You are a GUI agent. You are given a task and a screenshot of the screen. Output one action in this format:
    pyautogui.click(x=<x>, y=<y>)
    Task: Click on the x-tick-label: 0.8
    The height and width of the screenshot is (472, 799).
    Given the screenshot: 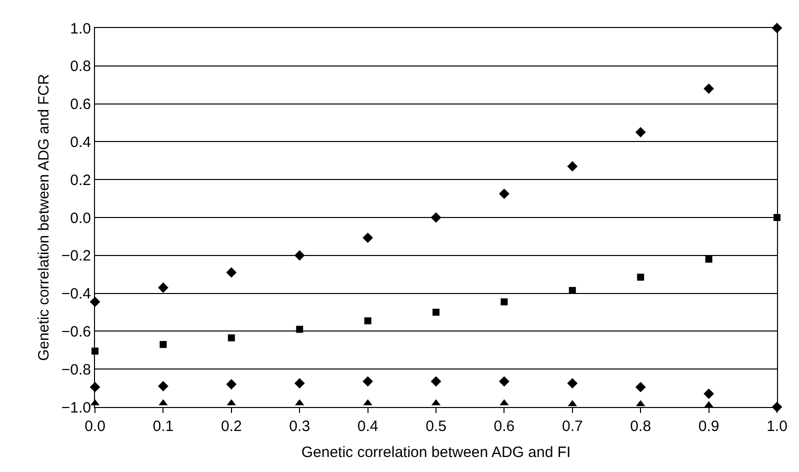 What is the action you would take?
    pyautogui.click(x=641, y=426)
    